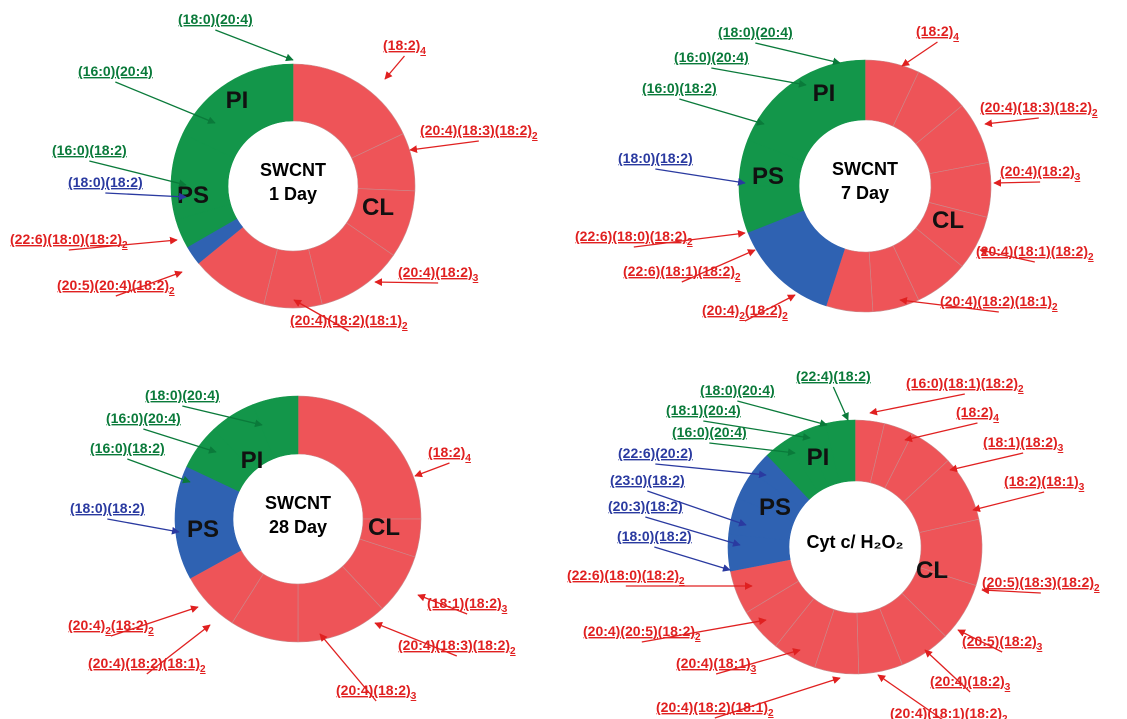 Image resolution: width=1127 pixels, height=719 pixels. I want to click on species-label: (23:0)(18:2), so click(647, 480).